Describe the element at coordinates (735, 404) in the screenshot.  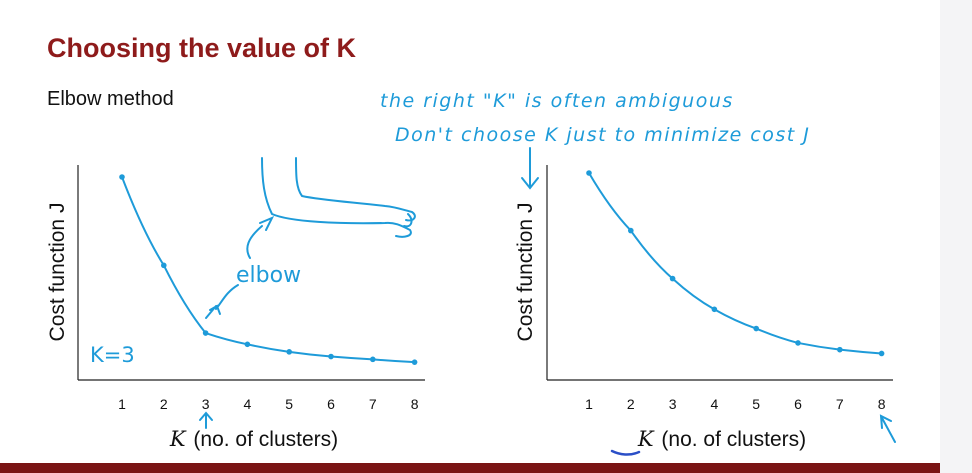
I see `right-x-ticks: 1 2 3 4 5 6 7 8` at that location.